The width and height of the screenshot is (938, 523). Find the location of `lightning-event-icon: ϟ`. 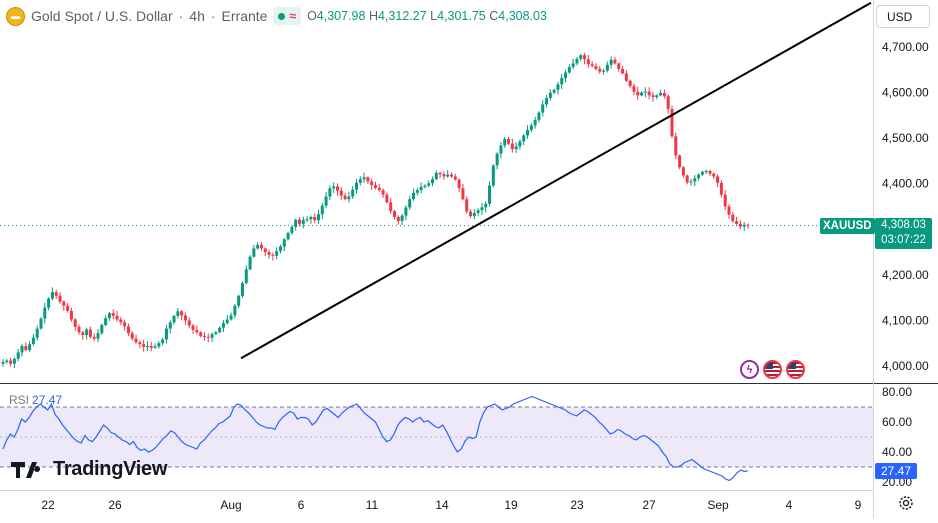

lightning-event-icon: ϟ is located at coordinates (749, 369).